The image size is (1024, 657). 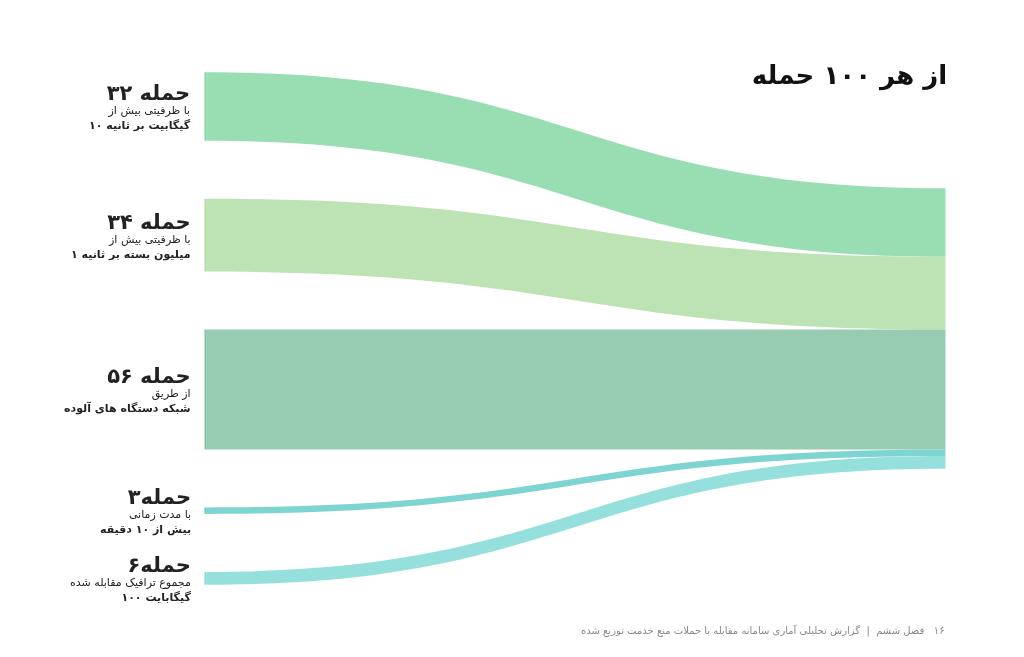 What do you see at coordinates (140, 118) in the screenshot?
I see `category-label: با ظرفیتی بیش از ۱۰ گیگابیت بر ثانیه` at bounding box center [140, 118].